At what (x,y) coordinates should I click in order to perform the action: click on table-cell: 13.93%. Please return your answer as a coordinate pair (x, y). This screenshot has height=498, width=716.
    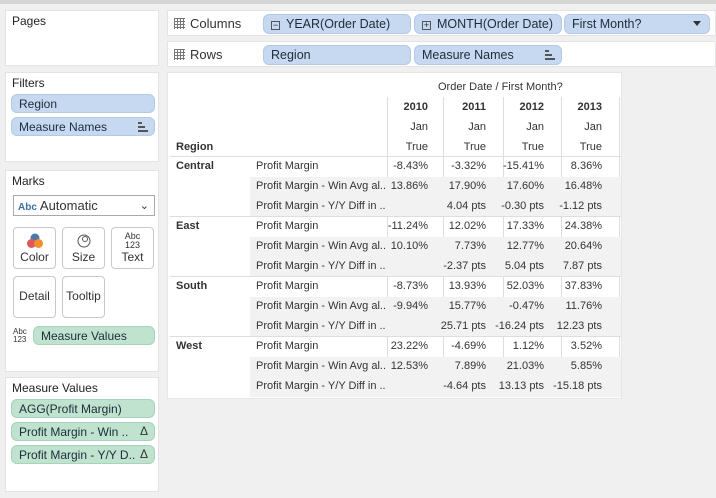
    Looking at the image, I should click on (467, 286).